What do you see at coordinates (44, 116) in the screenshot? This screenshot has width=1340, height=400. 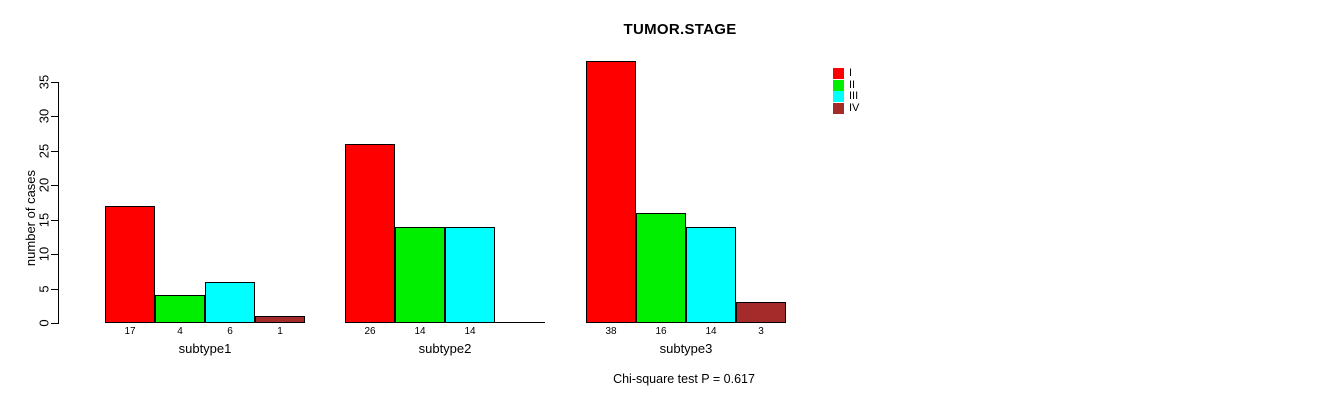 I see `y-tick-label: 30` at bounding box center [44, 116].